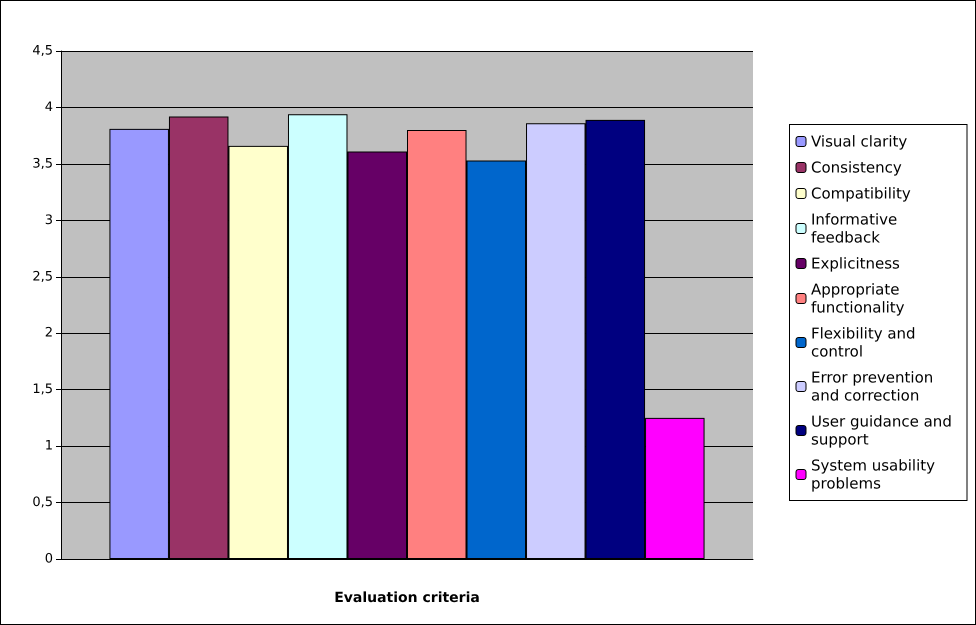  What do you see at coordinates (48, 446) in the screenshot?
I see `y-tick-label: 1` at bounding box center [48, 446].